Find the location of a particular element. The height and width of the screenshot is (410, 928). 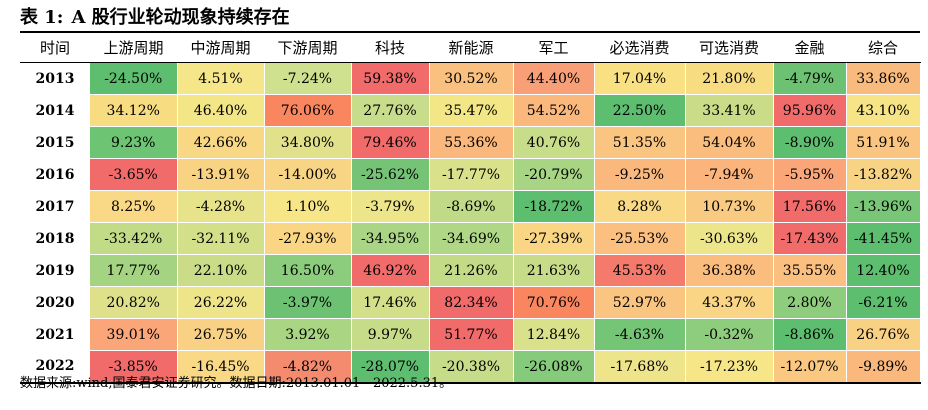

column-header: 可选消费 is located at coordinates (729, 47).